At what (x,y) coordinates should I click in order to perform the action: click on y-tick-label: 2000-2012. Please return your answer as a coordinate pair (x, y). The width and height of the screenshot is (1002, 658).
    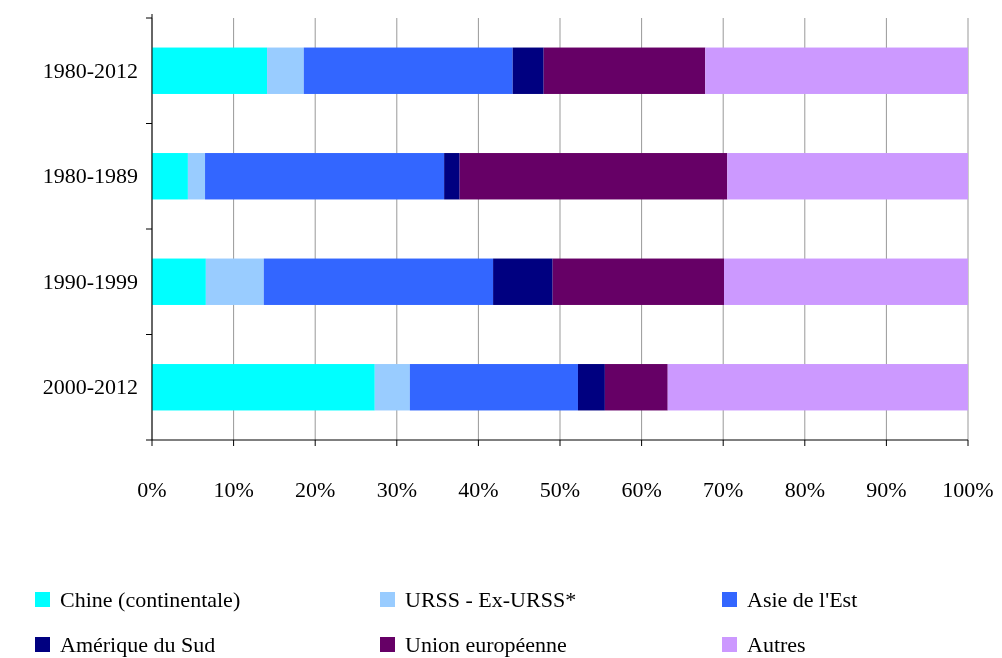
    Looking at the image, I should click on (90, 387).